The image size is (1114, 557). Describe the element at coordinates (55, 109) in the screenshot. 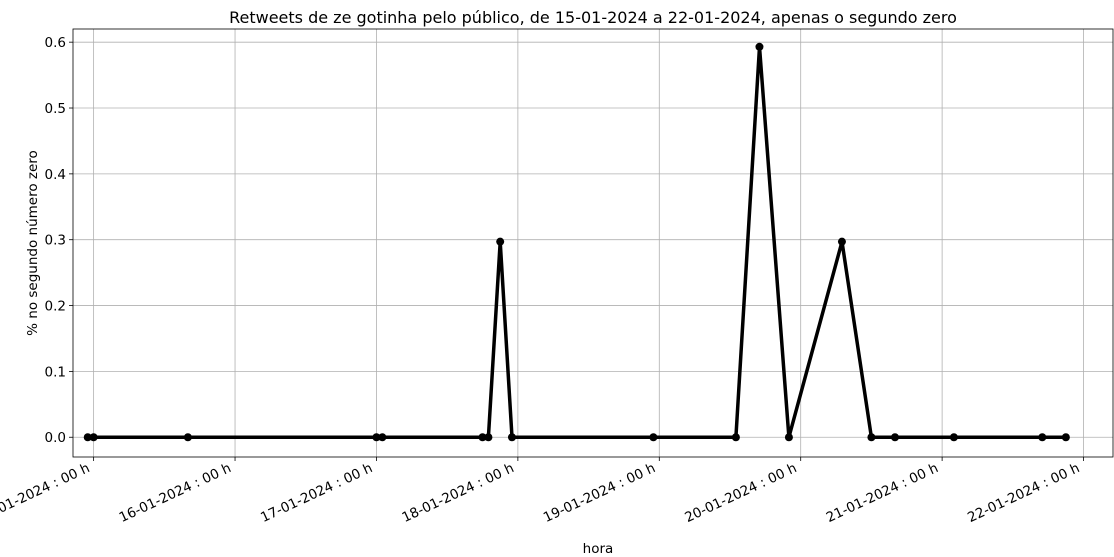

I see `y-tick-label: 0.5` at that location.